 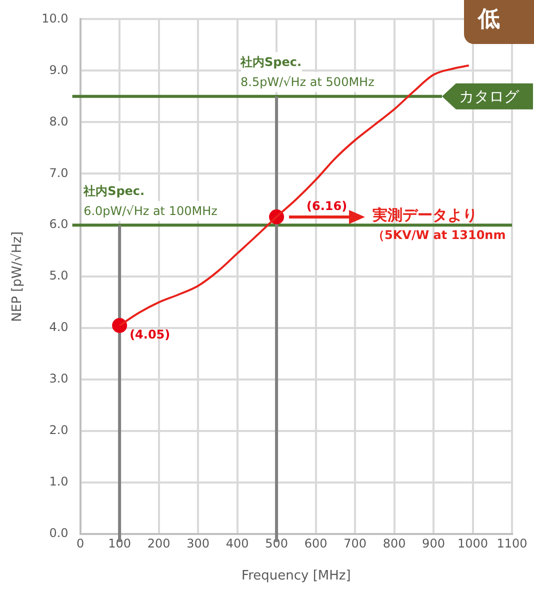 What do you see at coordinates (327, 206) in the screenshot?
I see `data-label: (6.16)` at bounding box center [327, 206].